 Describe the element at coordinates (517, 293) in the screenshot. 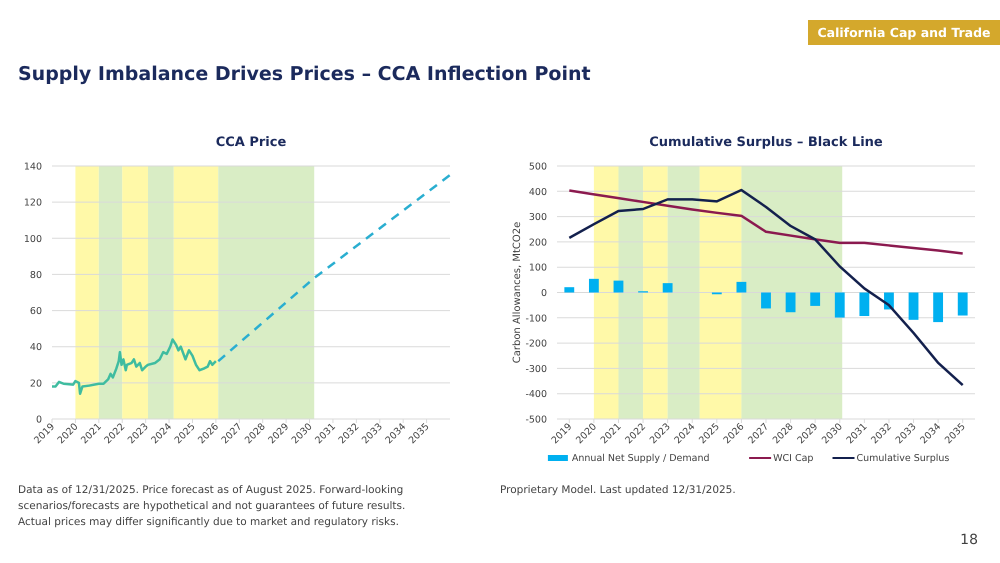

I see `y-axis-title: Carbon Allowances, MtCO2e` at that location.